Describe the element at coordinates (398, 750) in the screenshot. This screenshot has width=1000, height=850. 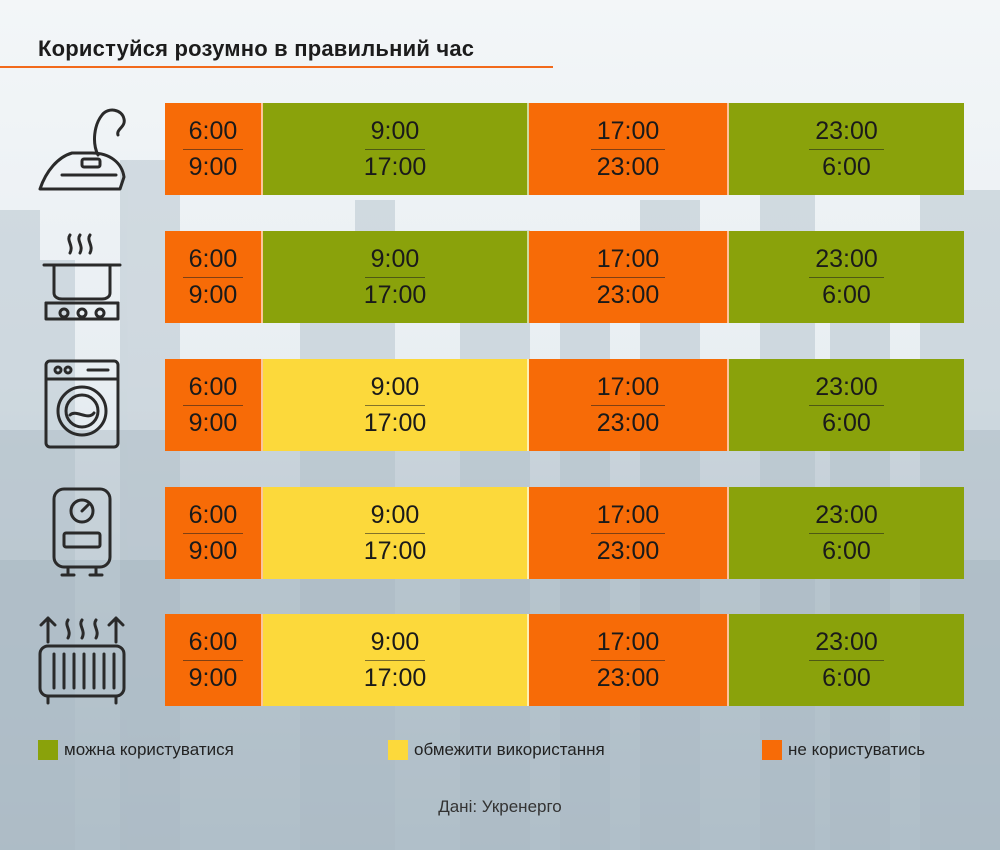
I see `legend-swatch-yellow` at that location.